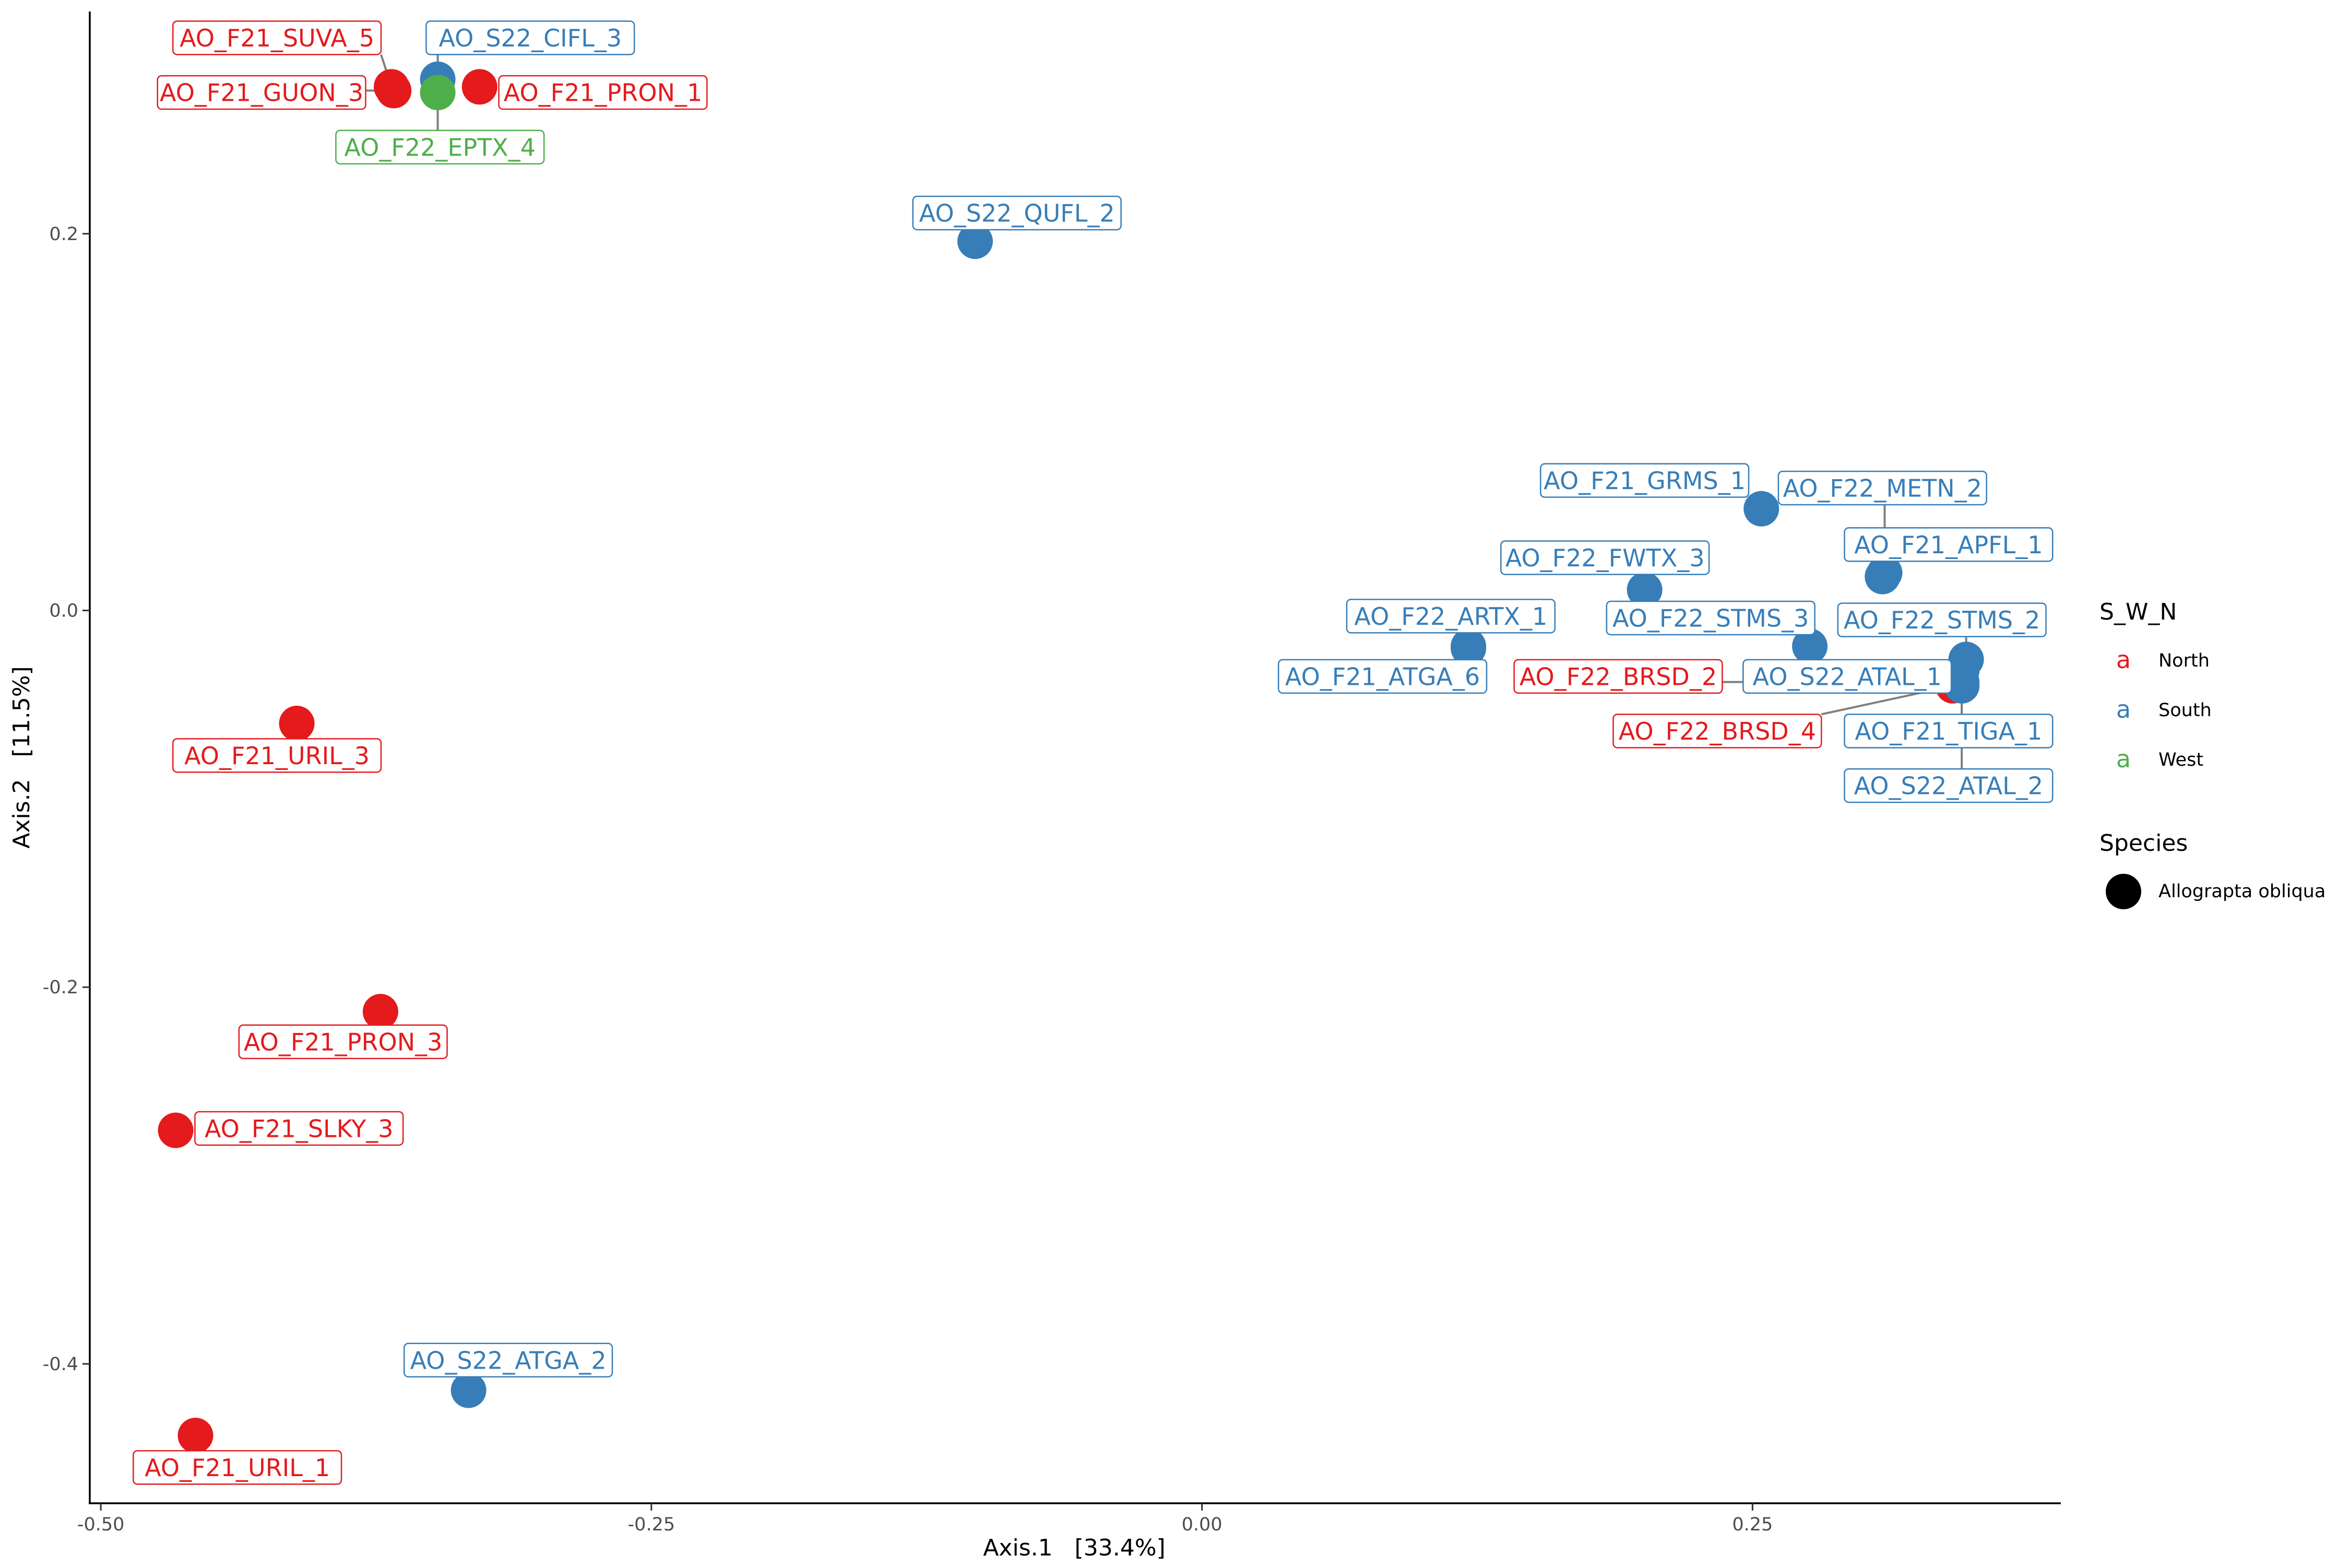 This screenshot has width=2349, height=1568. What do you see at coordinates (66, 799) in the screenshot?
I see `y-axis-ticks: -0.4 -0.2 0.0 0.2` at bounding box center [66, 799].